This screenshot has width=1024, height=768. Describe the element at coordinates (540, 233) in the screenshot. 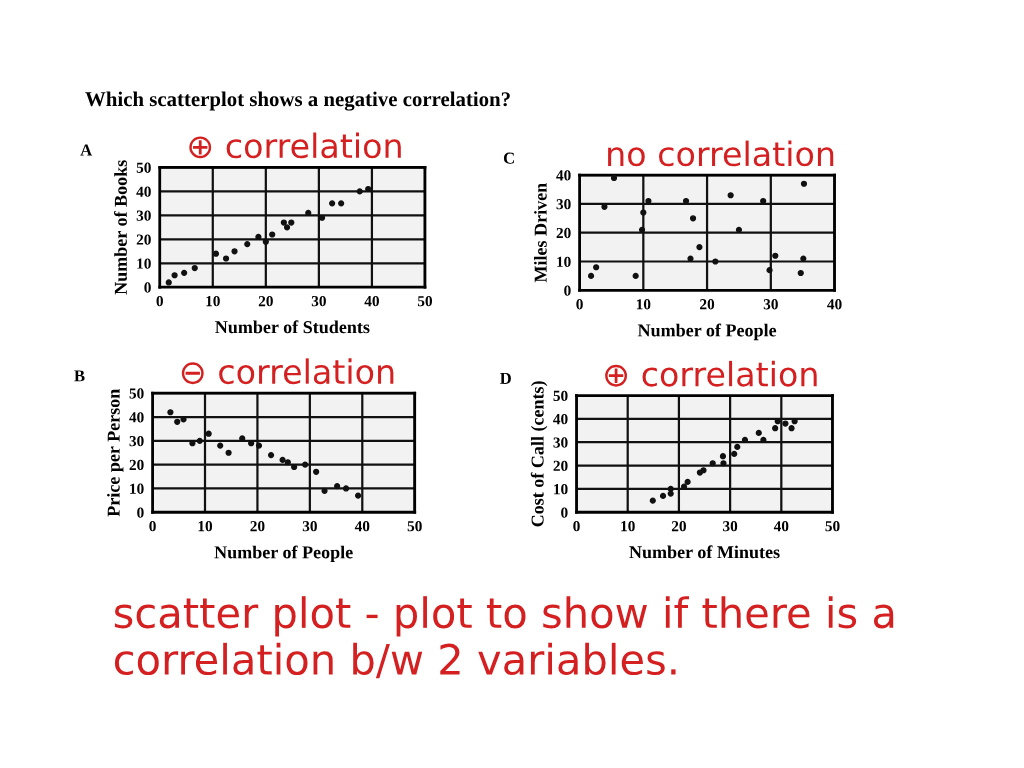

I see `y-axis-title: Miles Driven` at that location.